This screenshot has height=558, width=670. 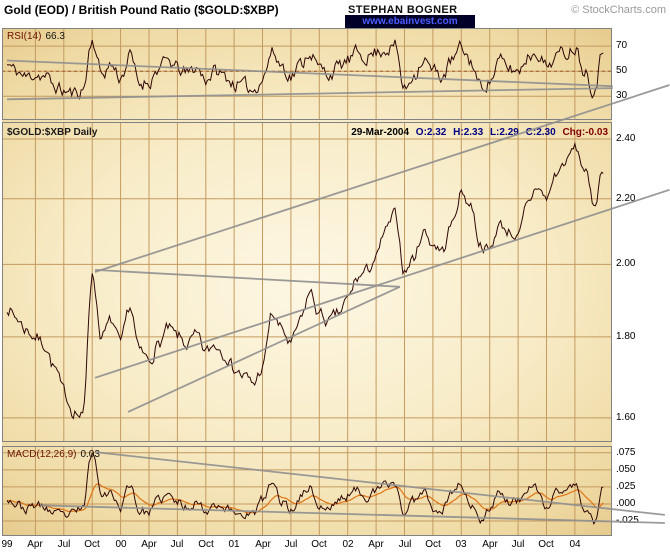 I want to click on y-axis-label: 2.40, so click(x=626, y=138).